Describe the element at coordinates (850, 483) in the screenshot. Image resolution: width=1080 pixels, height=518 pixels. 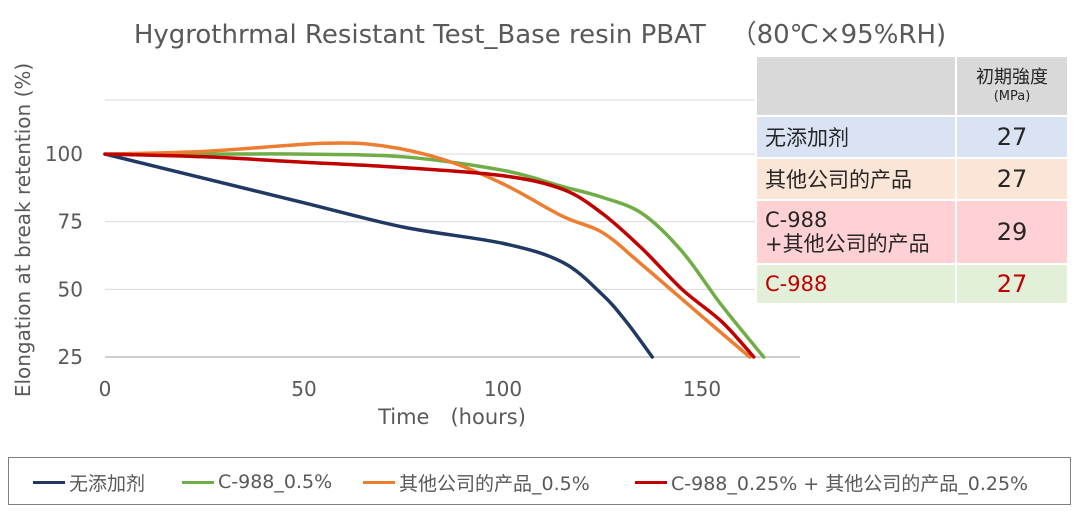
I see `legend-label: C-988_0.25% + 其他公司的产品_0.25%` at that location.